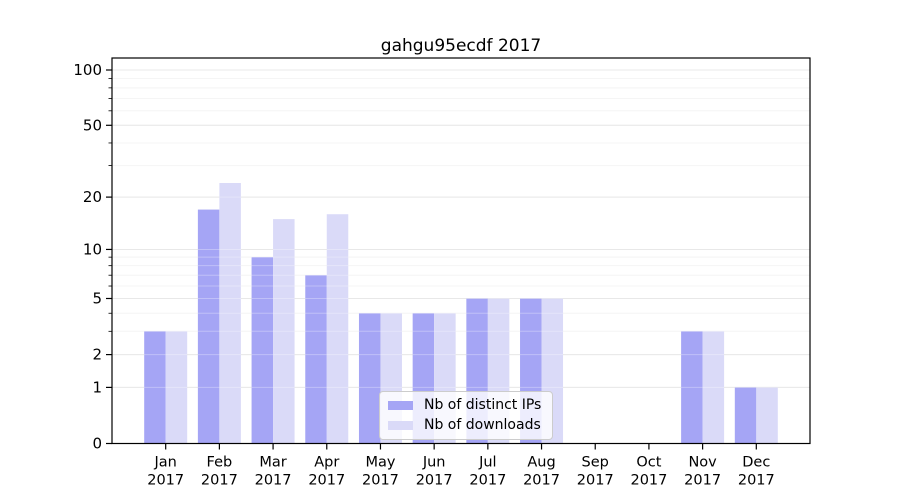  I want to click on legend-label-downloads: Nb of downloads, so click(482, 424).